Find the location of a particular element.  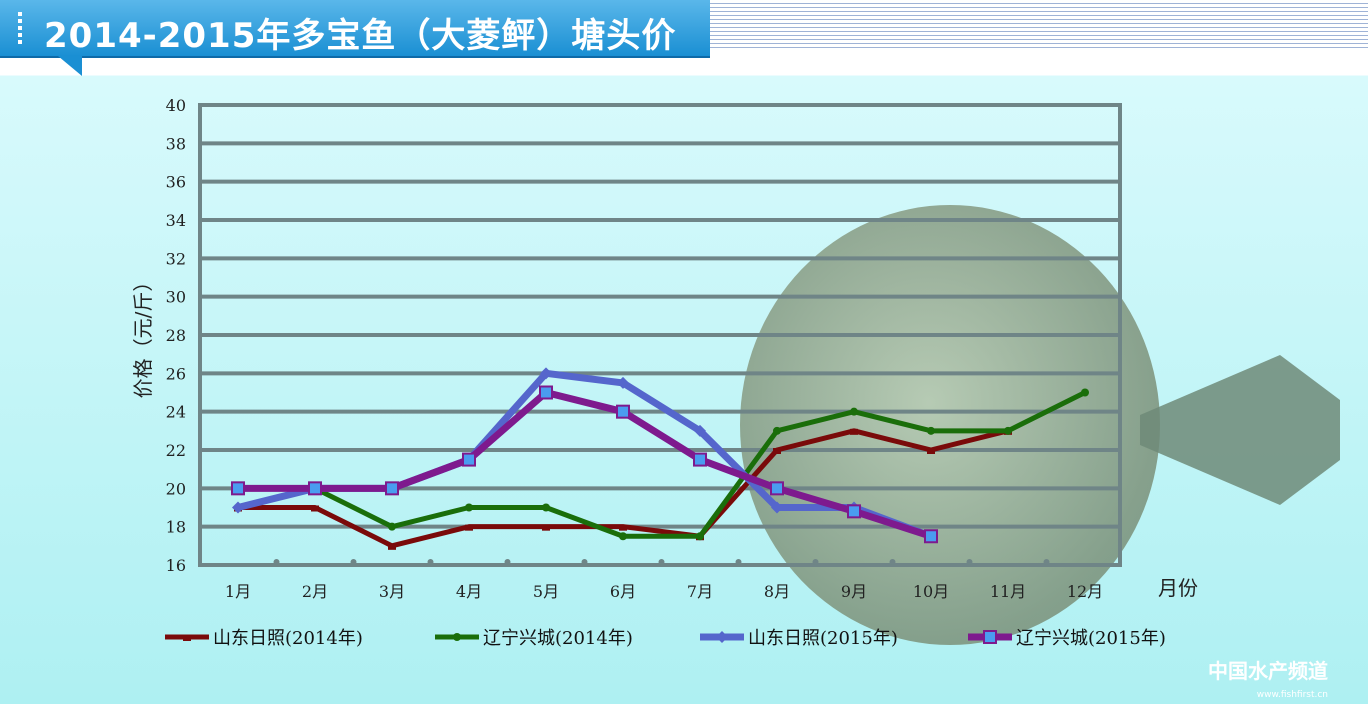

y-tick-label: 20 is located at coordinates (176, 488).